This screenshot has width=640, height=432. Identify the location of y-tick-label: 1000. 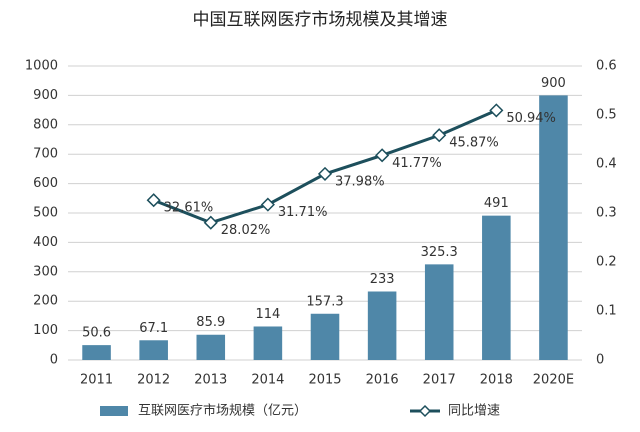
(41, 66).